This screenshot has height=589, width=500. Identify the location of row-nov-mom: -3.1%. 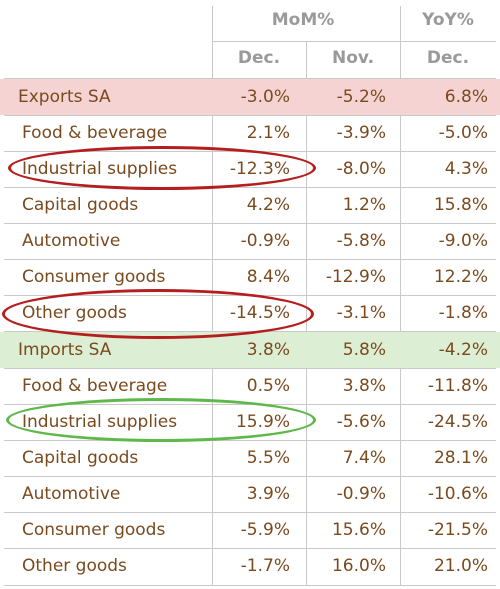
(361, 313).